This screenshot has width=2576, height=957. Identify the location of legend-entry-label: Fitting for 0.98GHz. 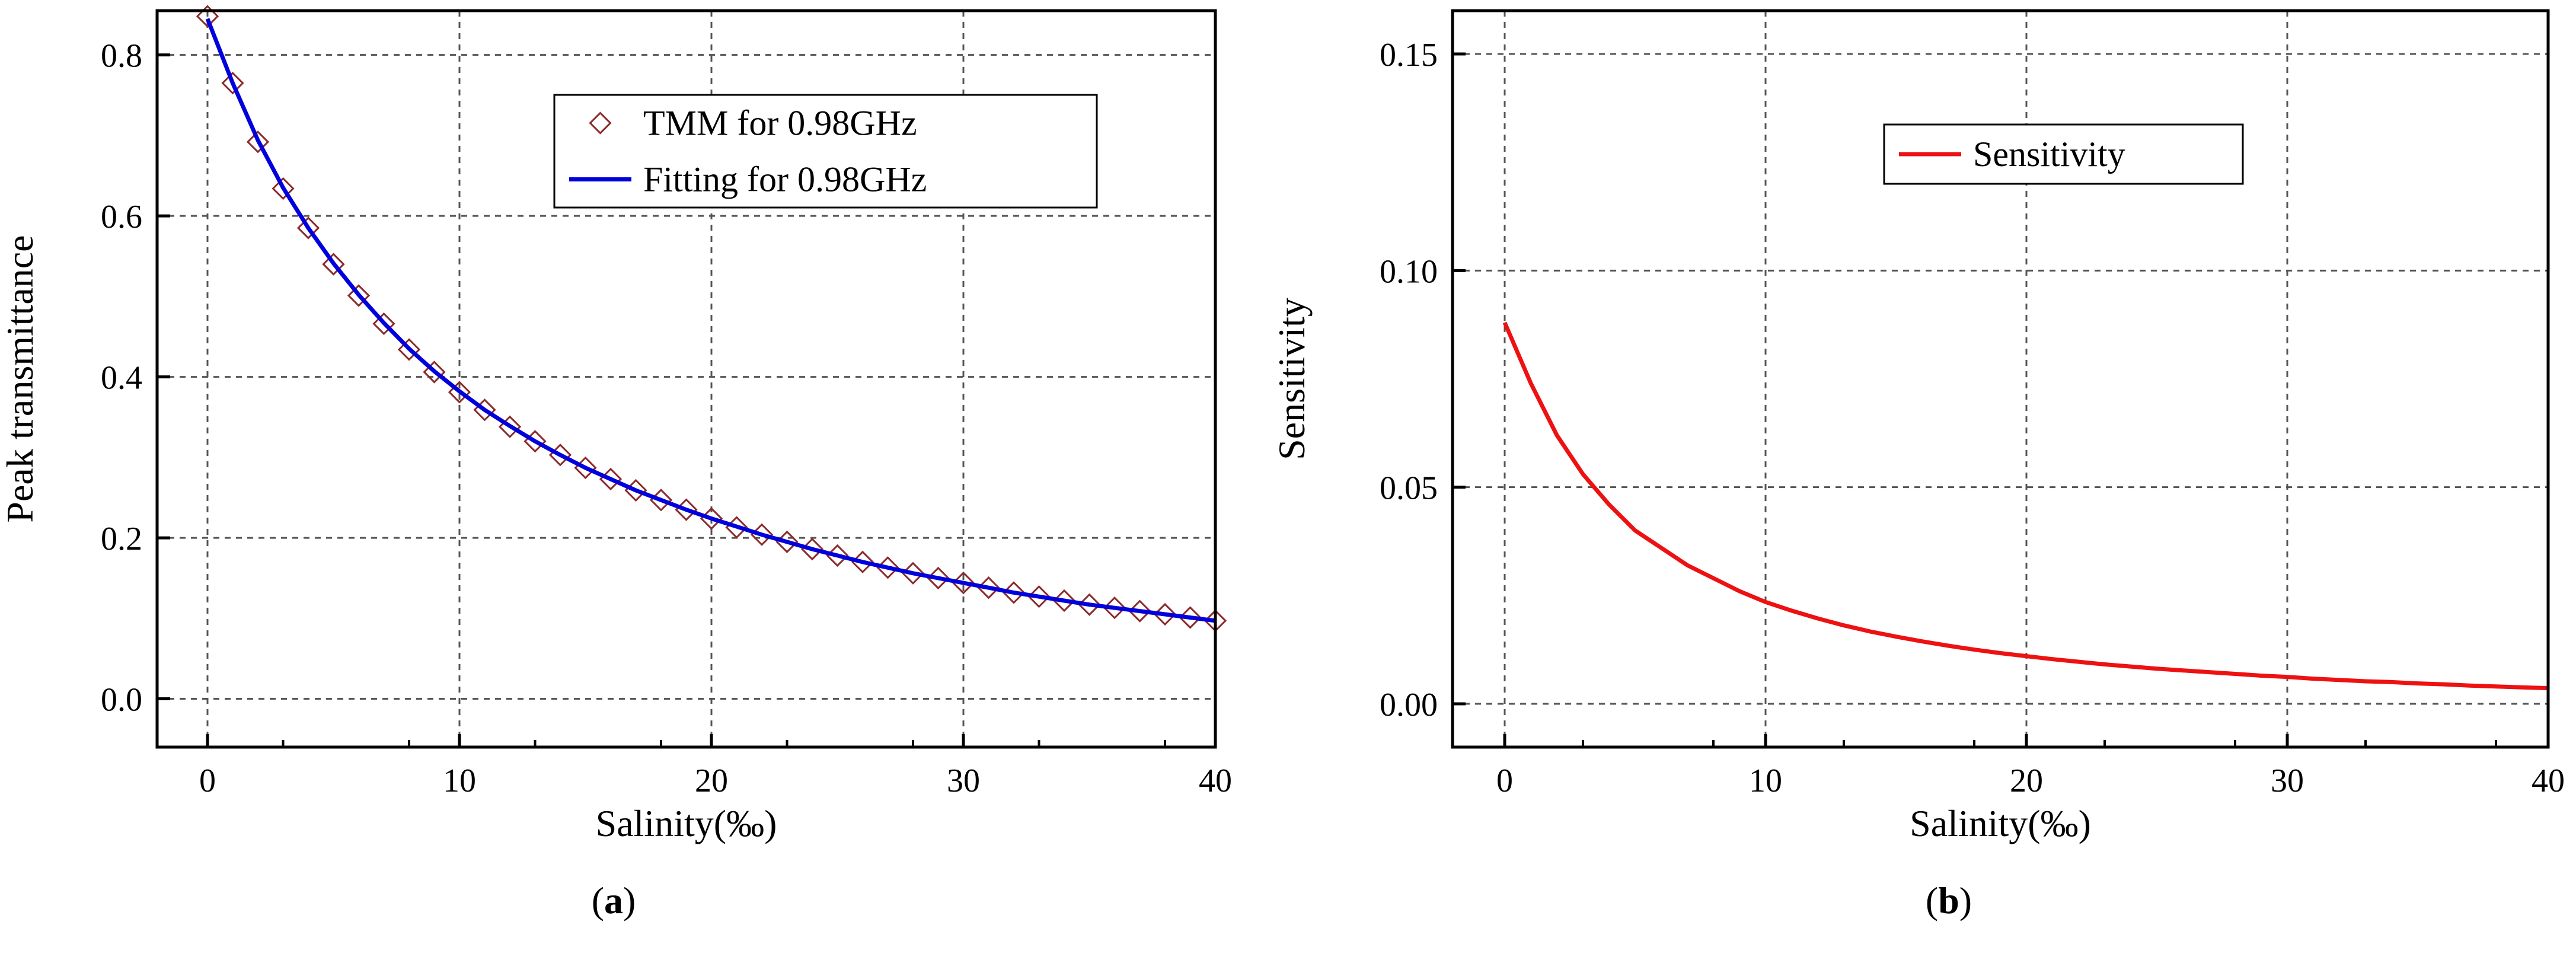
(785, 179).